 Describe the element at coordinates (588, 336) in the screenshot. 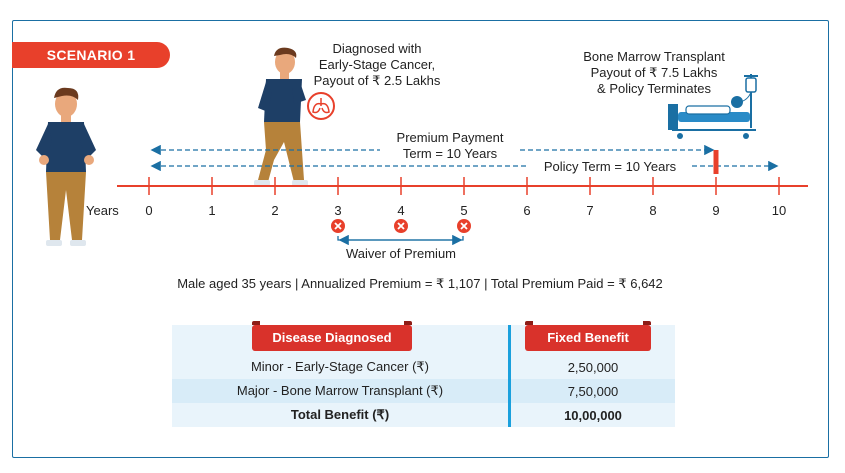

I see `header-fixed-benefit: Fixed Benefit` at that location.